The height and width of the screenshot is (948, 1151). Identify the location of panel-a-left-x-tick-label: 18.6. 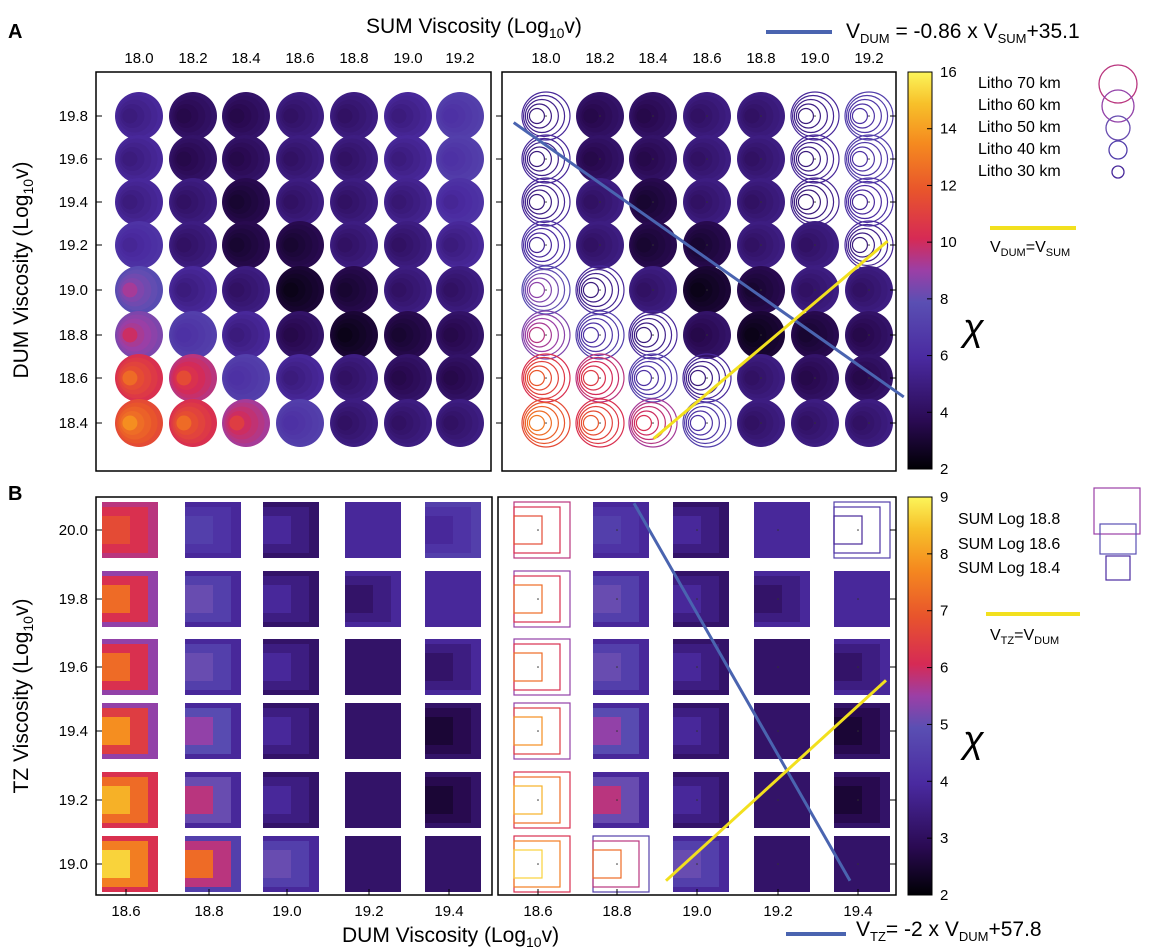
(299, 58).